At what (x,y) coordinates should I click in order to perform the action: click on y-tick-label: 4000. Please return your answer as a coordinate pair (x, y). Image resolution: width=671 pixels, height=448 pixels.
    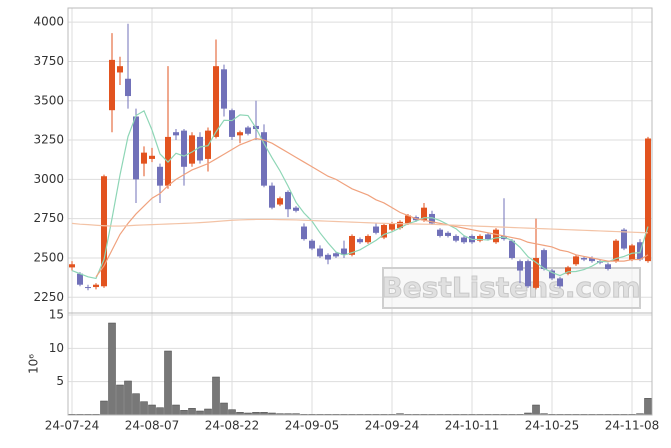
    Looking at the image, I should click on (48, 22).